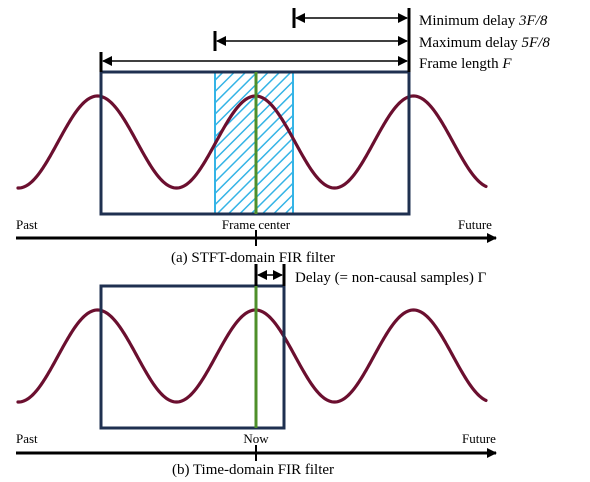 The width and height of the screenshot is (590, 482). What do you see at coordinates (253, 470) in the screenshot?
I see `caption-b: (b) Time-domain FIR filter` at bounding box center [253, 470].